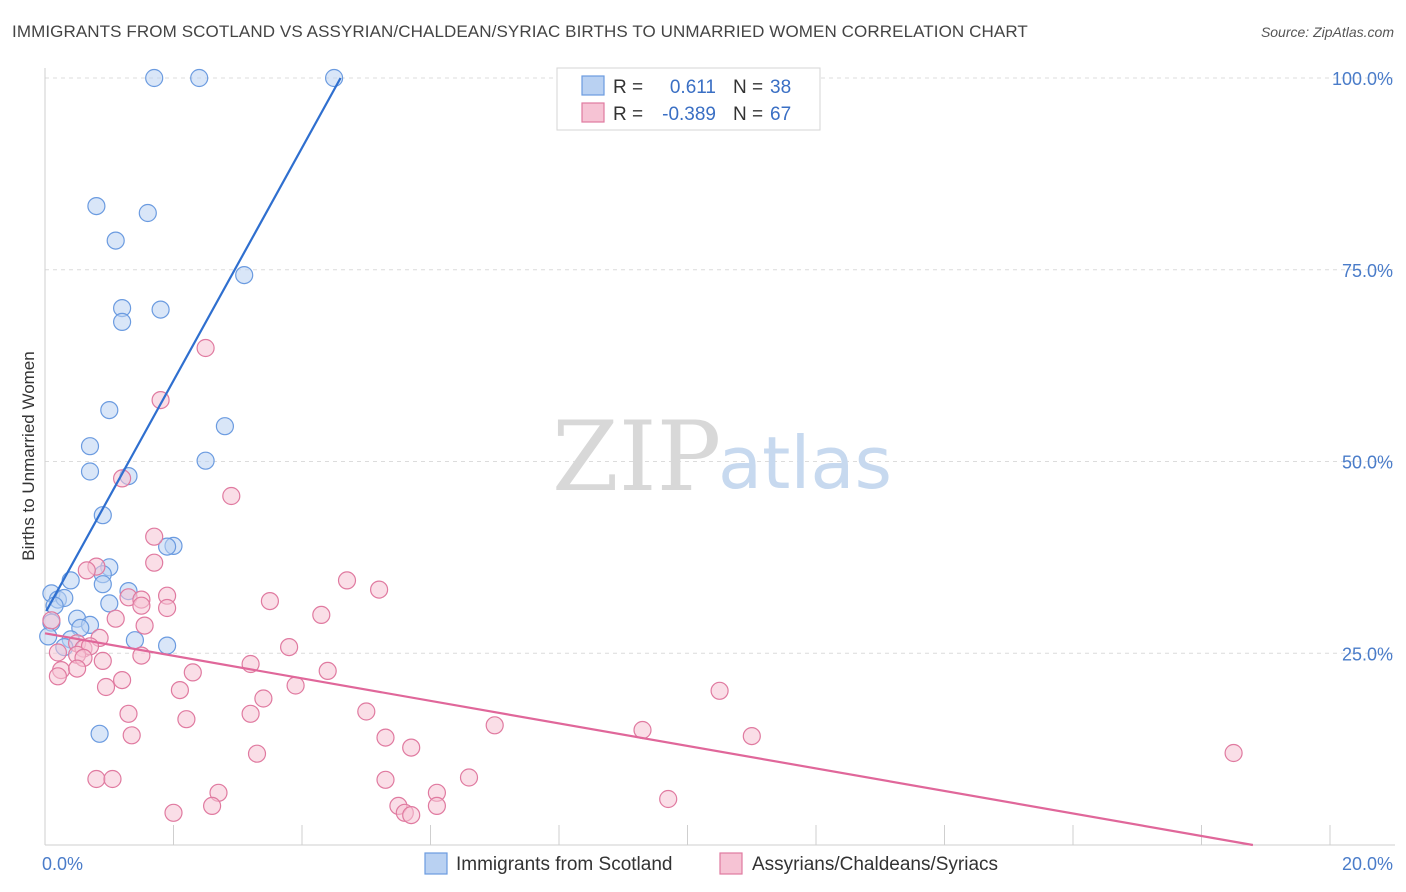 The image size is (1406, 892). Describe the element at coordinates (780, 114) in the screenshot. I see `stats-n-value-assyrian: 67` at that location.